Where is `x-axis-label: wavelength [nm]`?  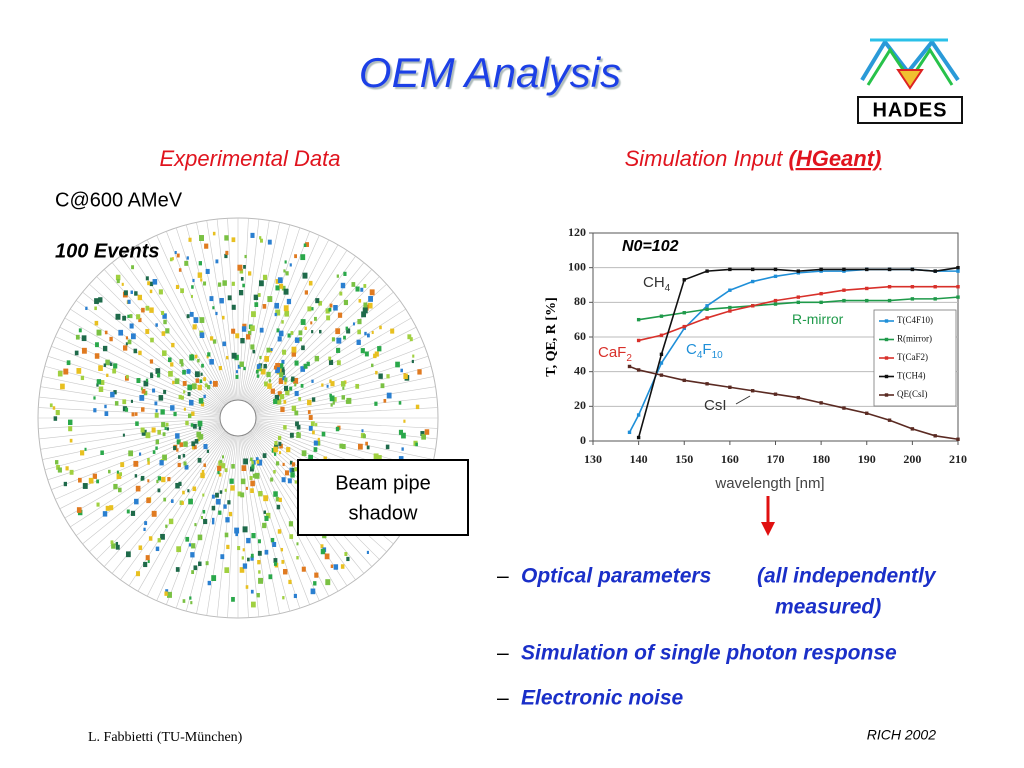 x-axis-label: wavelength [nm] is located at coordinates (769, 483).